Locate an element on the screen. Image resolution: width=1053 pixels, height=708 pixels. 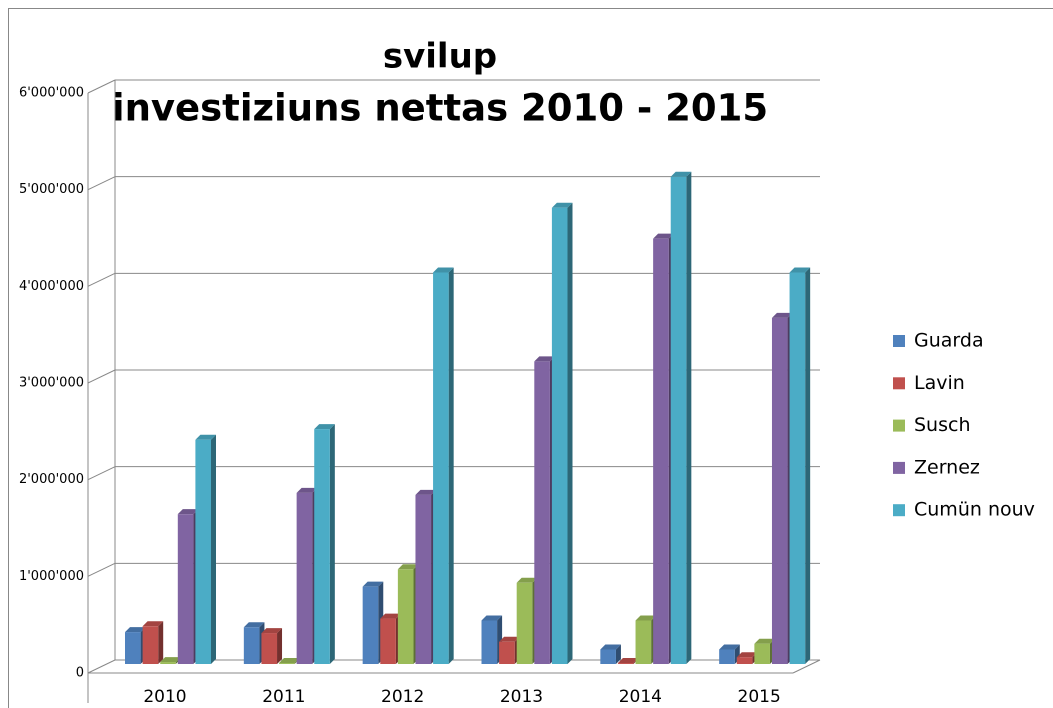
legend-label: Cumün nouv is located at coordinates (974, 510).